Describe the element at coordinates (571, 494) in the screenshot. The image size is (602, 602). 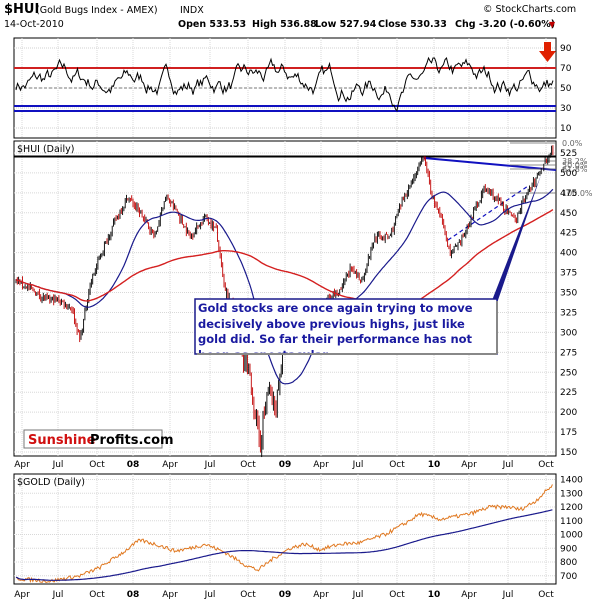
I see `gold-tick-label: 1300` at that location.